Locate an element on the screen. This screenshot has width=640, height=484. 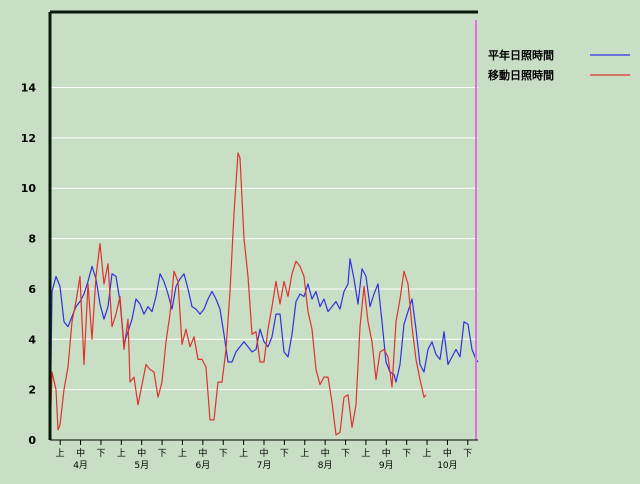
y-axis-ticks: 0 2 4 6 8 10 12 14 is located at coordinates (29, 264).